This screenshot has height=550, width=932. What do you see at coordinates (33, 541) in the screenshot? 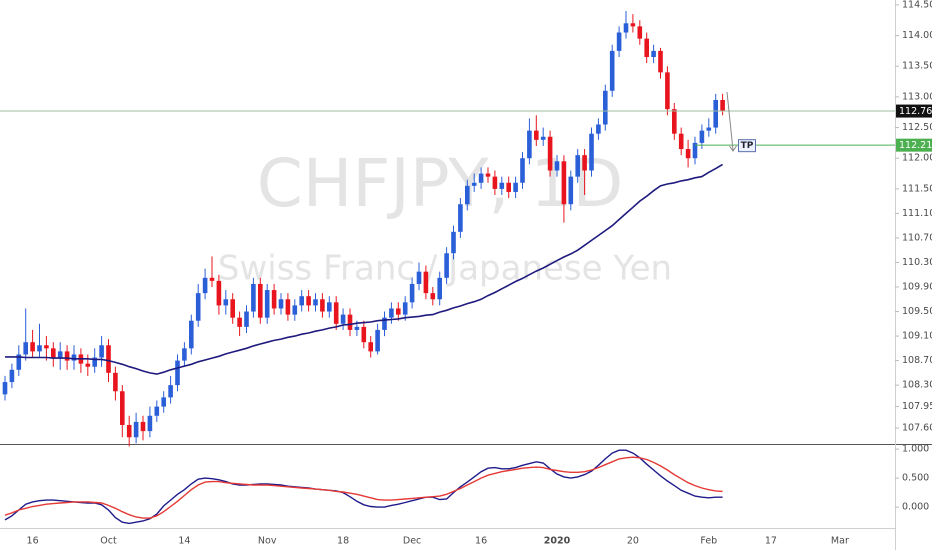
I see `x-tick-label: 16` at bounding box center [33, 541].